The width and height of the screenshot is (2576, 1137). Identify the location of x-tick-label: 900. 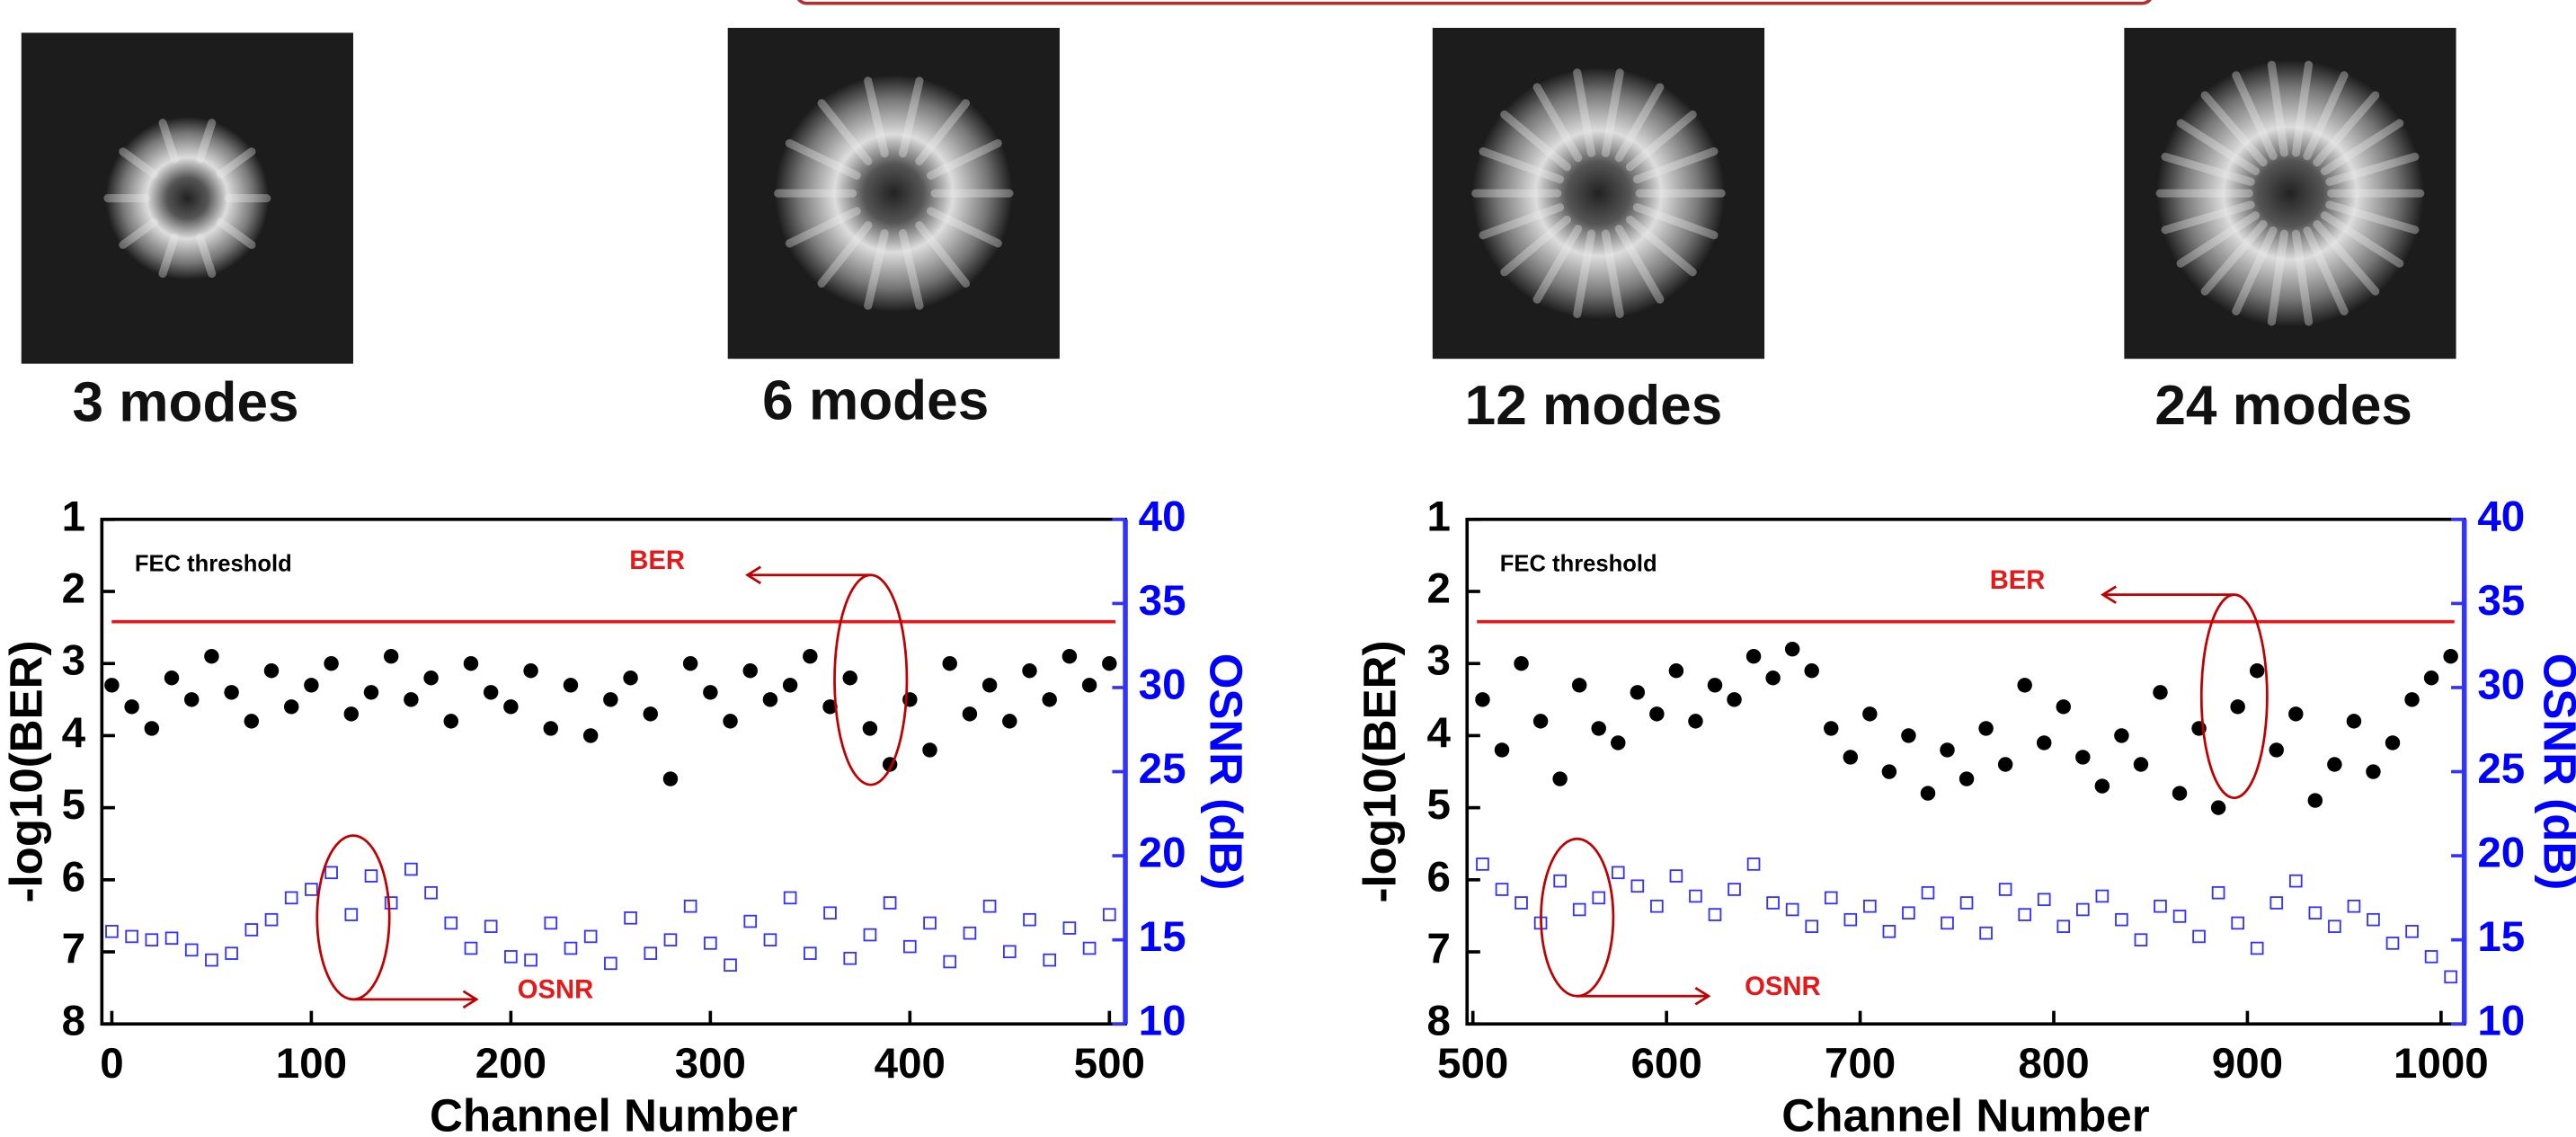
(2247, 1064).